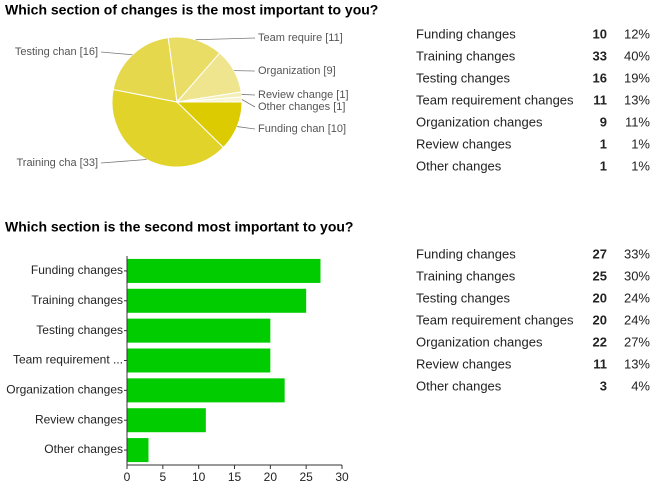  Describe the element at coordinates (271, 477) in the screenshot. I see `x-tick-label: 20` at that location.